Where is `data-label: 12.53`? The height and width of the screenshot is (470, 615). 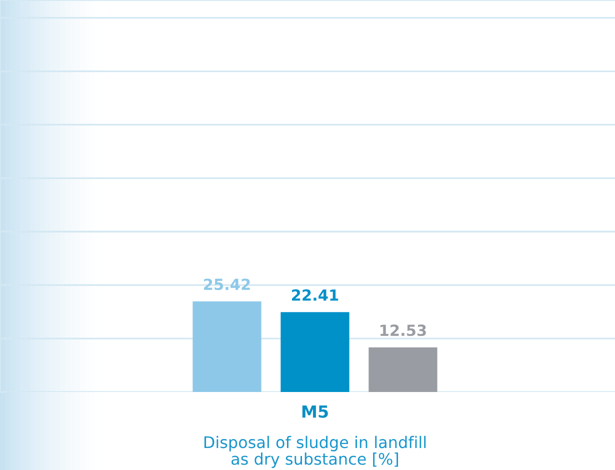
data-label: 12.53 is located at coordinates (403, 330).